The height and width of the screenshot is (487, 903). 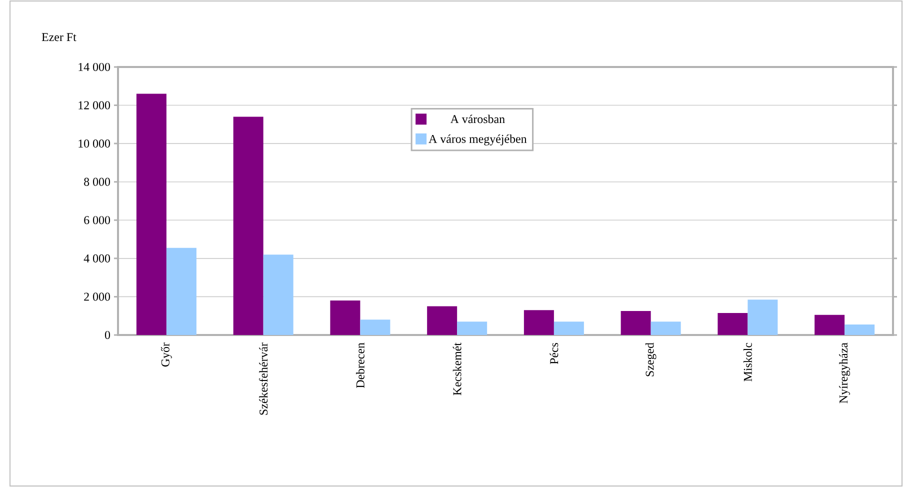 I want to click on y-tick-label: 12 000, so click(x=94, y=105).